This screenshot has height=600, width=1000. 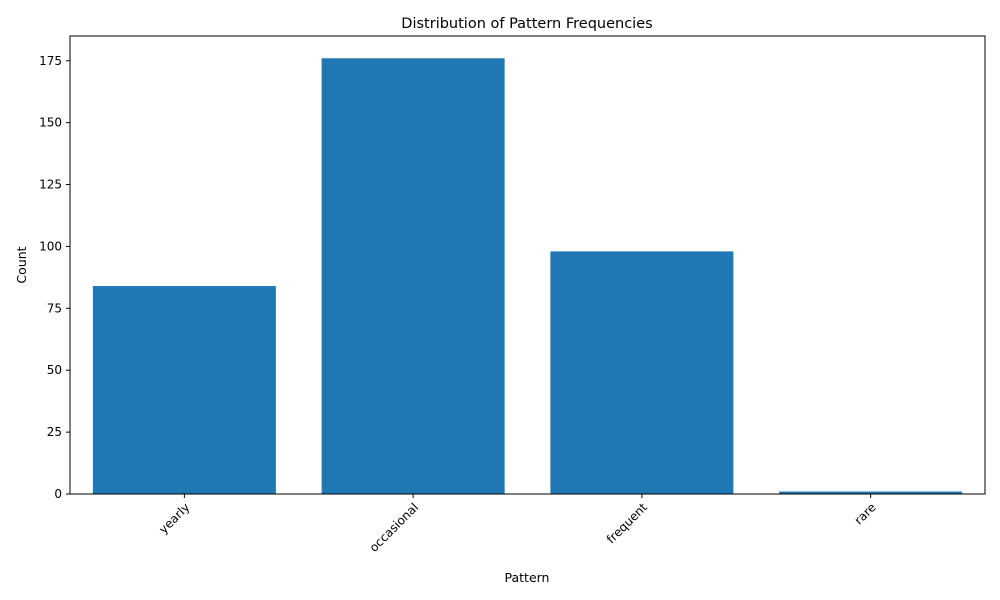 I want to click on x-tick-label-frequent: frequent, so click(x=627, y=523).